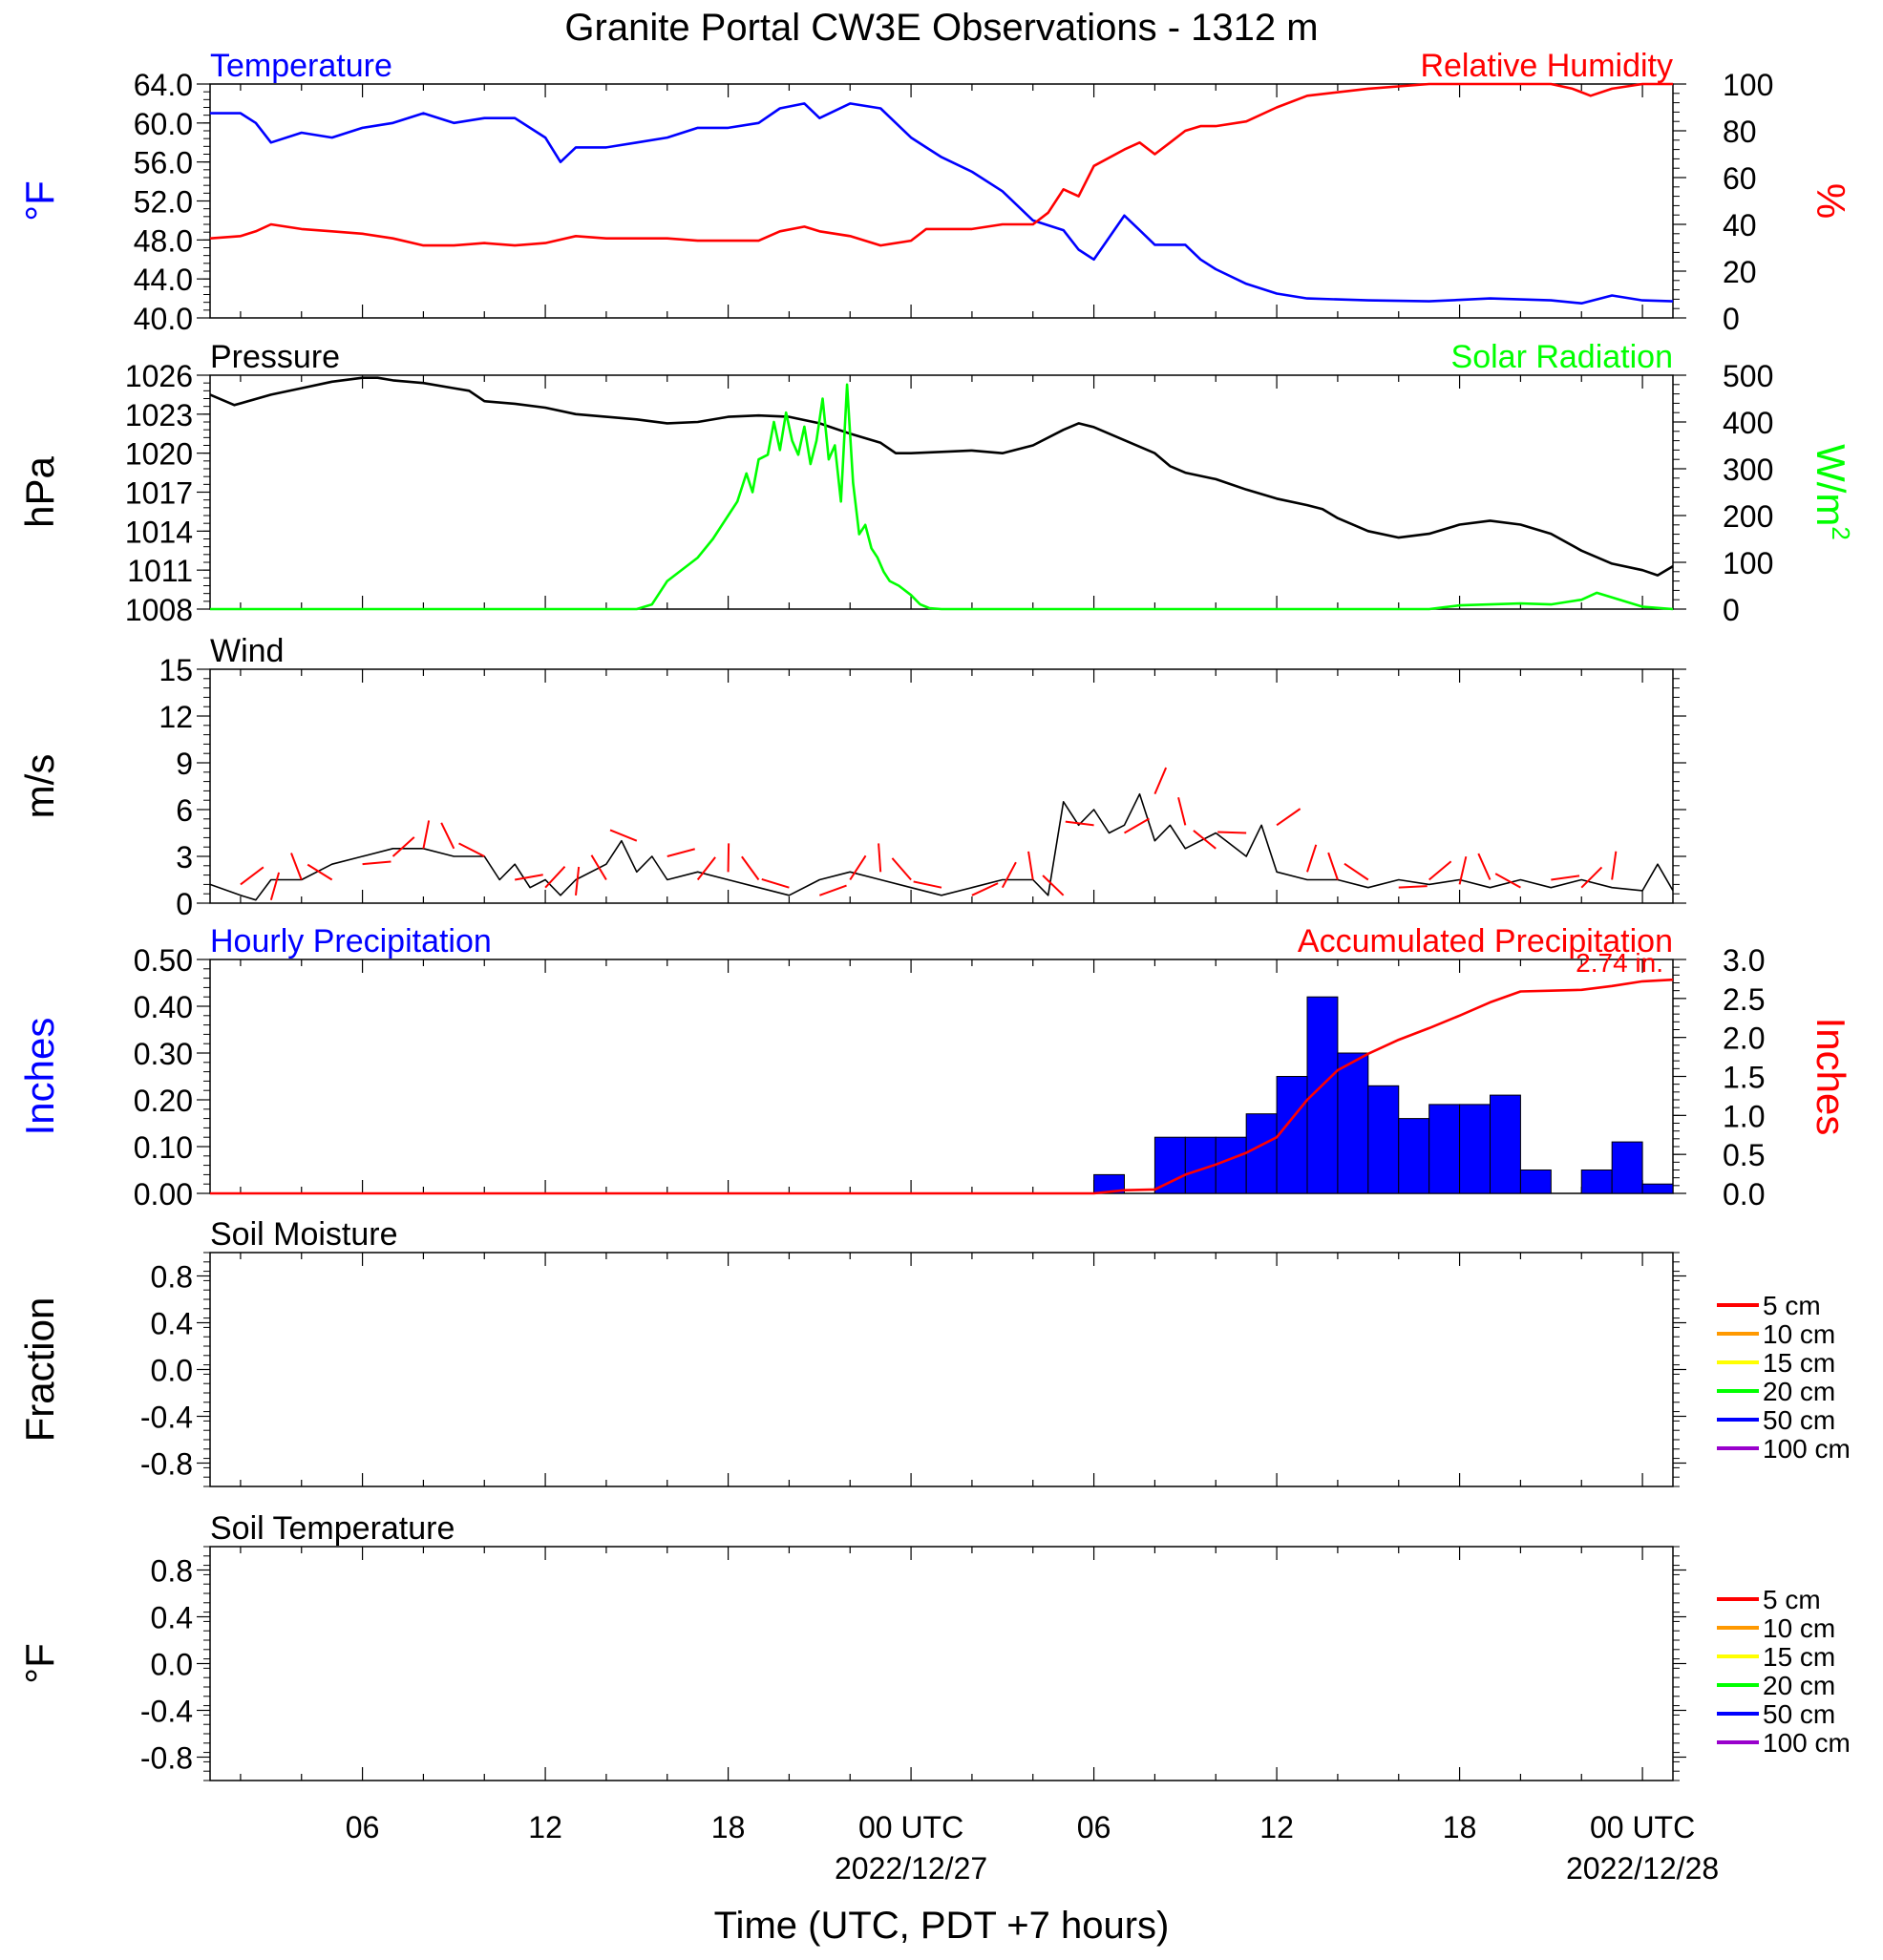 The width and height of the screenshot is (1883, 1960). I want to click on y-left-tick-label: 40.0, so click(163, 319).